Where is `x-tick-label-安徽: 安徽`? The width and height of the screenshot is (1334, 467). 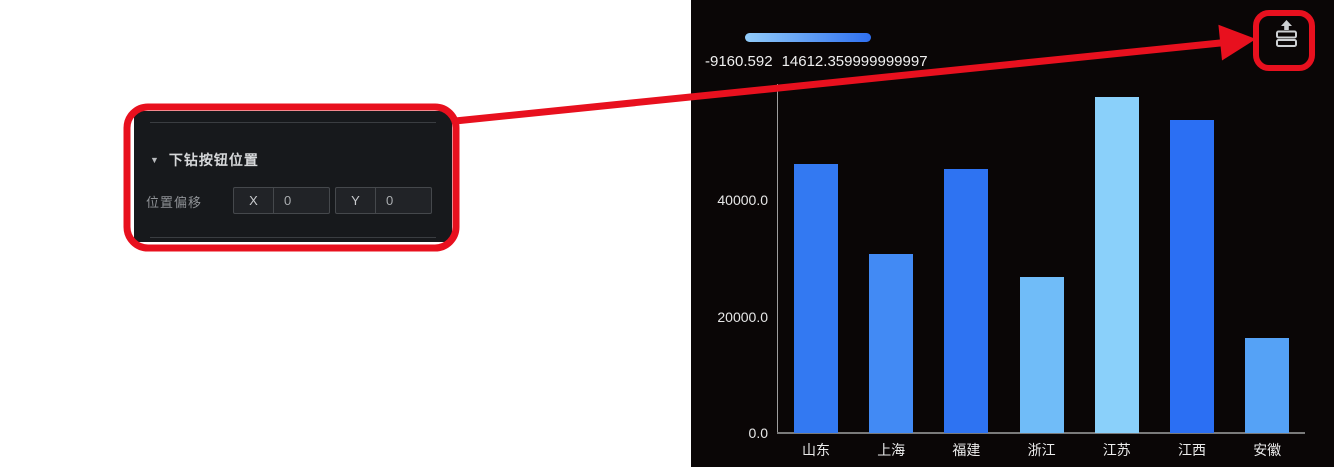 x-tick-label-安徽: 安徽 is located at coordinates (1267, 450).